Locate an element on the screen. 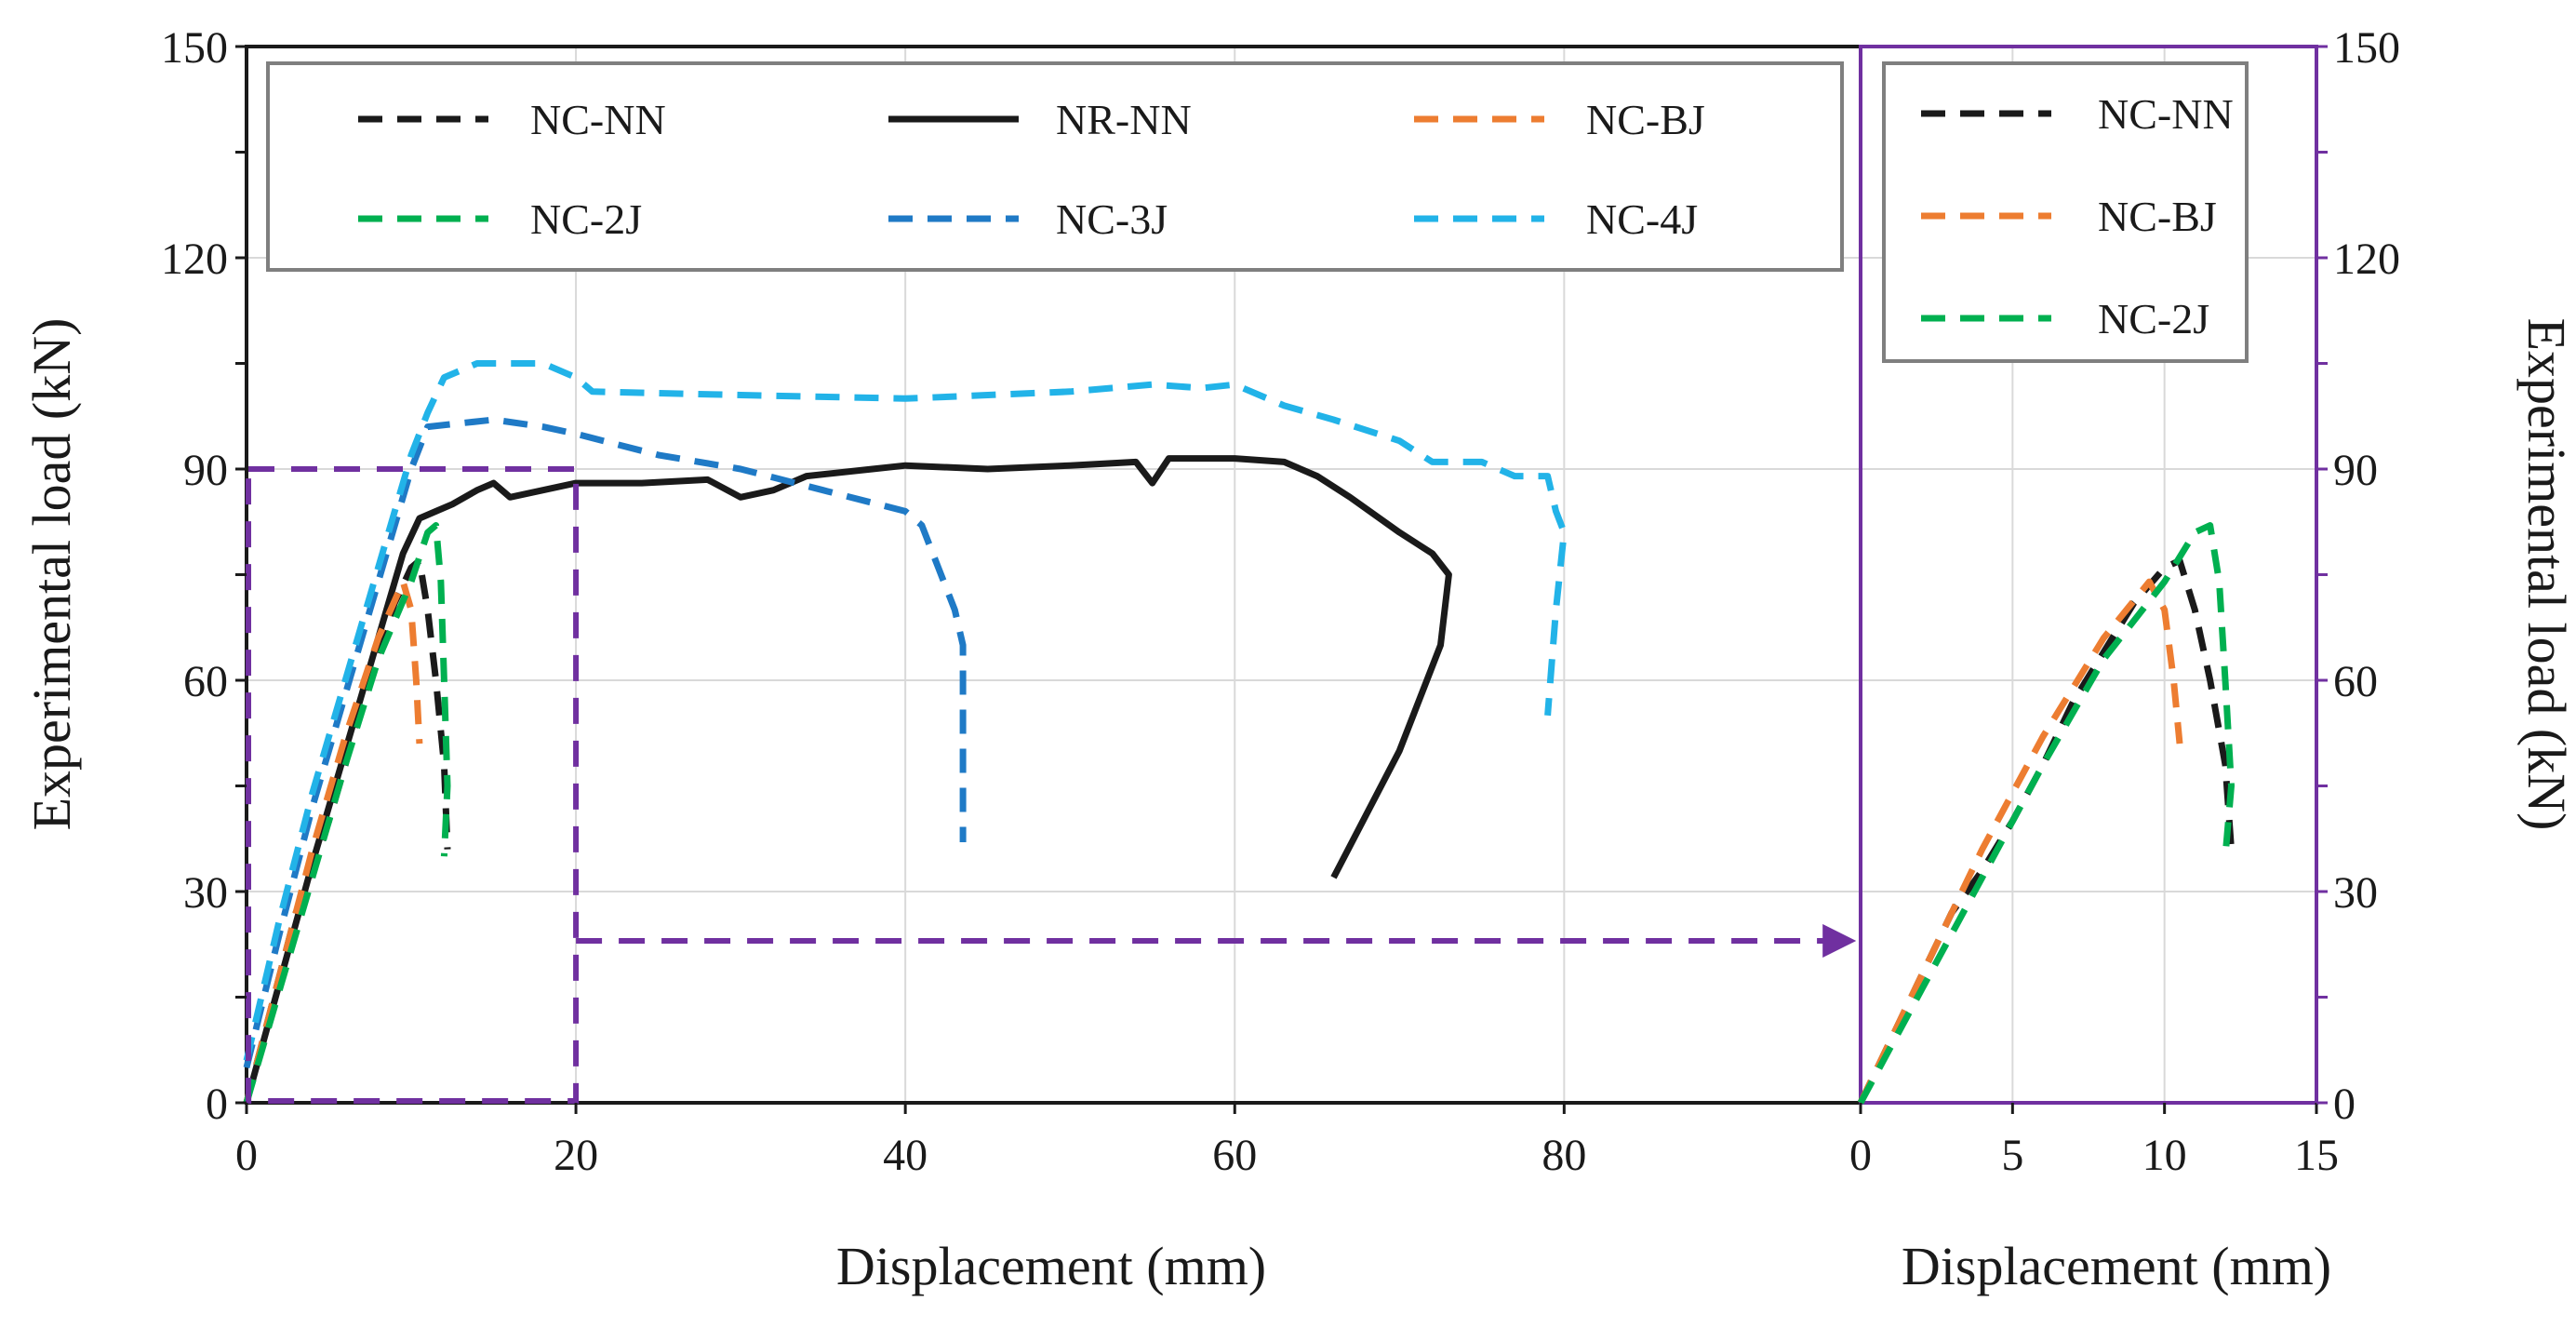 The image size is (2576, 1328). main-y-axis-title: Experimental load (kN) is located at coordinates (51, 574).